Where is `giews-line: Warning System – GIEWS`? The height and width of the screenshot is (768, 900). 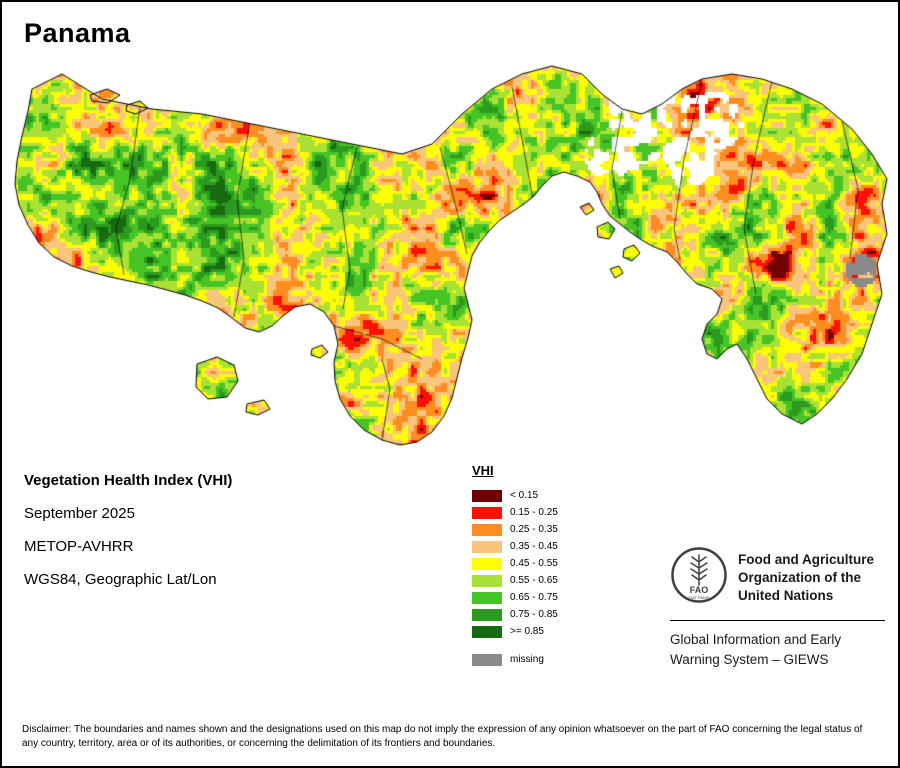
giews-line: Warning System – GIEWS is located at coordinates (749, 659).